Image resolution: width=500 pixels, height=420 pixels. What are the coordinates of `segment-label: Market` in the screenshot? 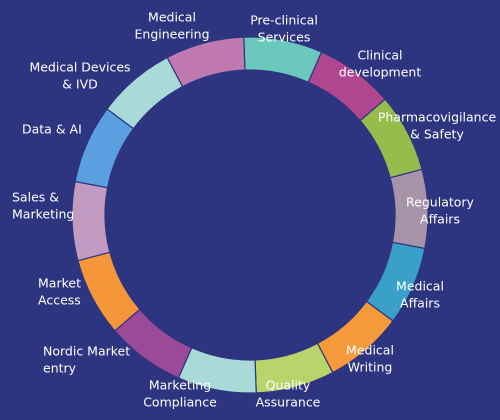 It's located at (59, 283).